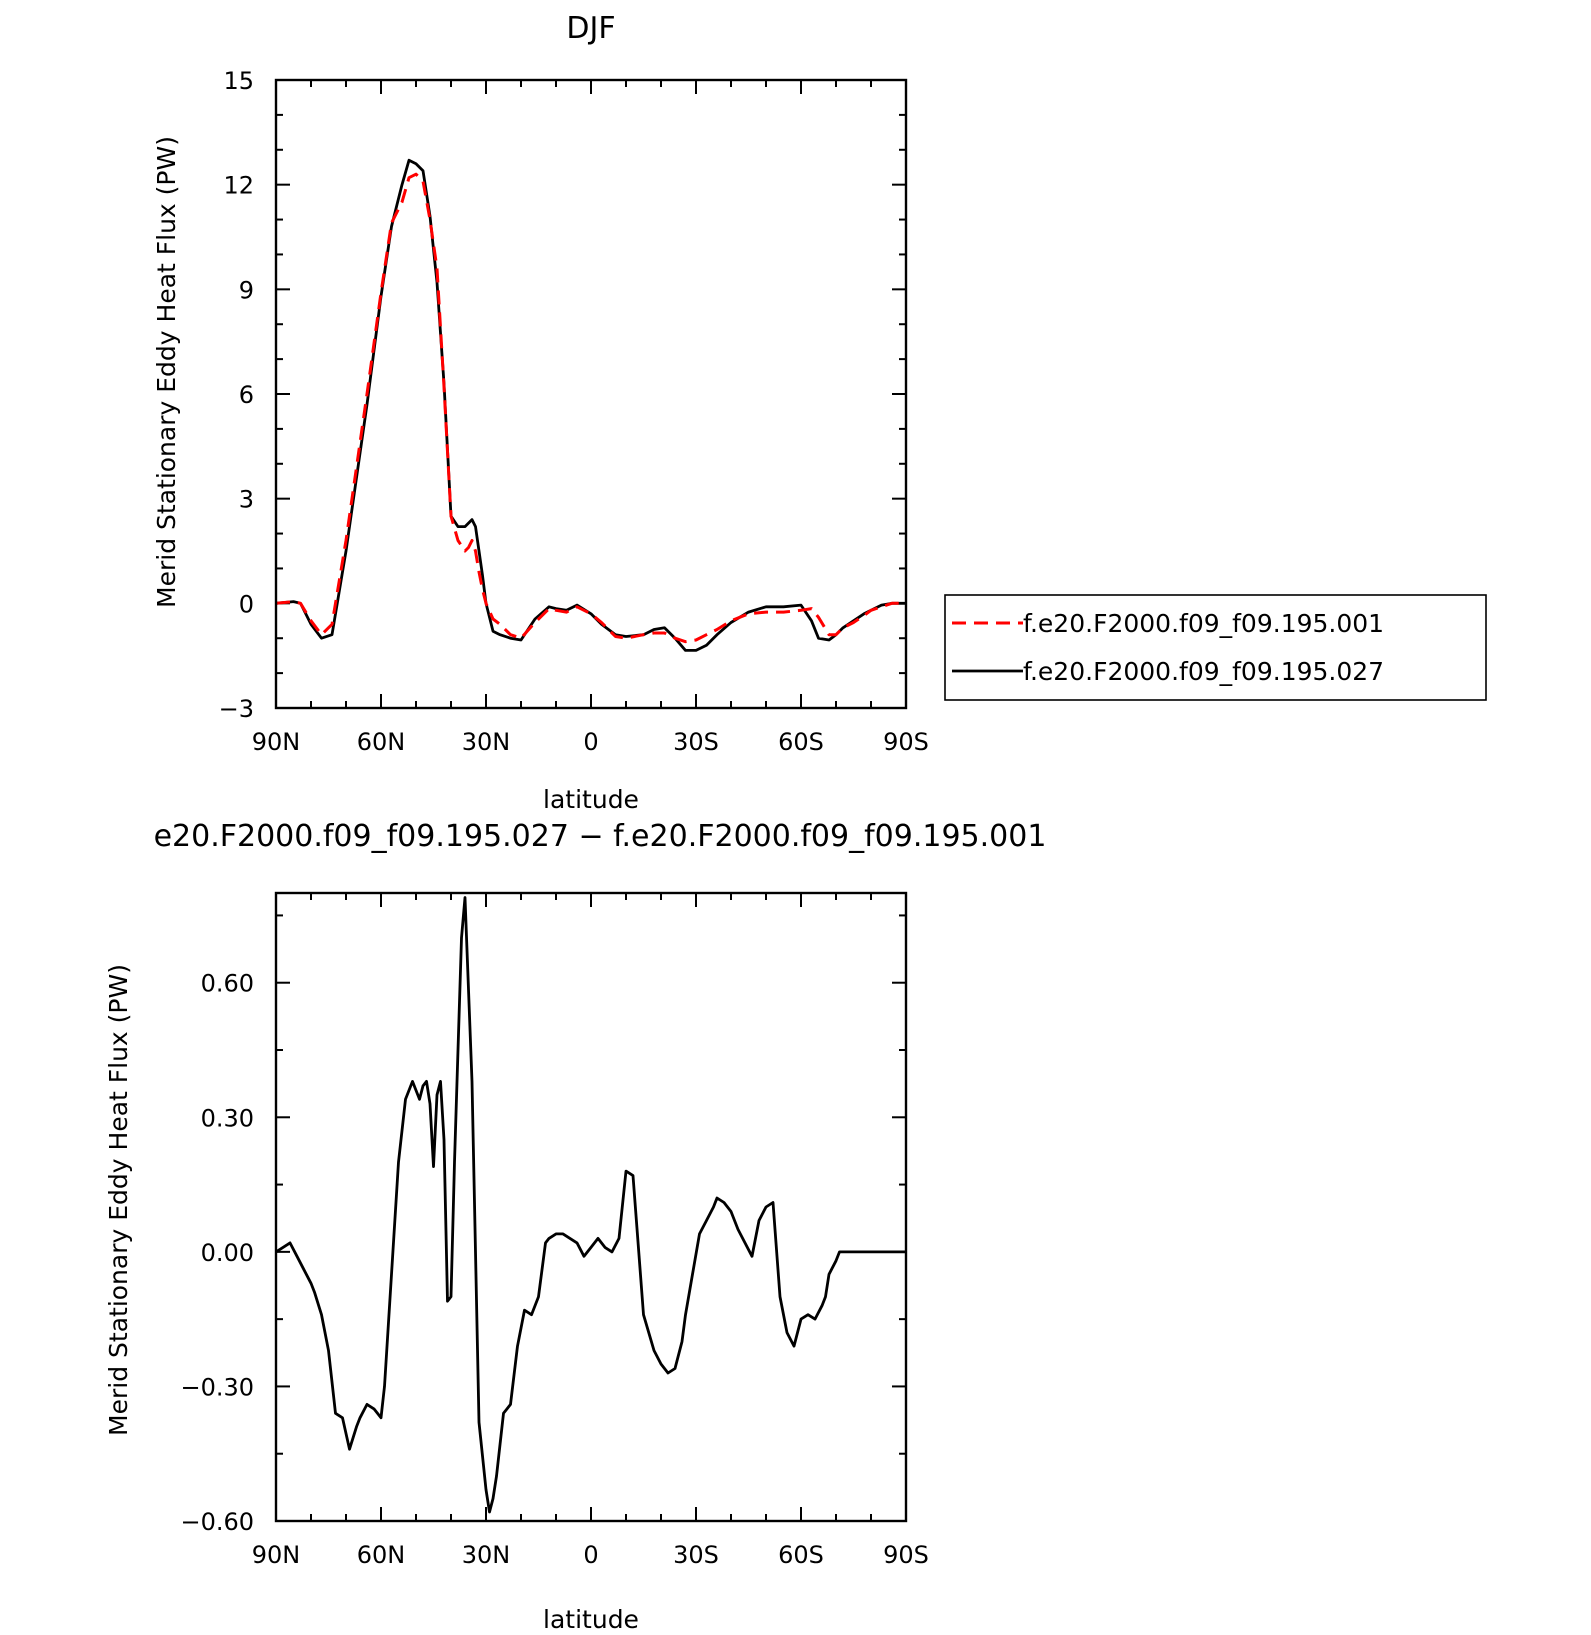 The width and height of the screenshot is (1591, 1635). Describe the element at coordinates (486, 1555) in the screenshot. I see `bottom-x-tick-label: 30N` at that location.